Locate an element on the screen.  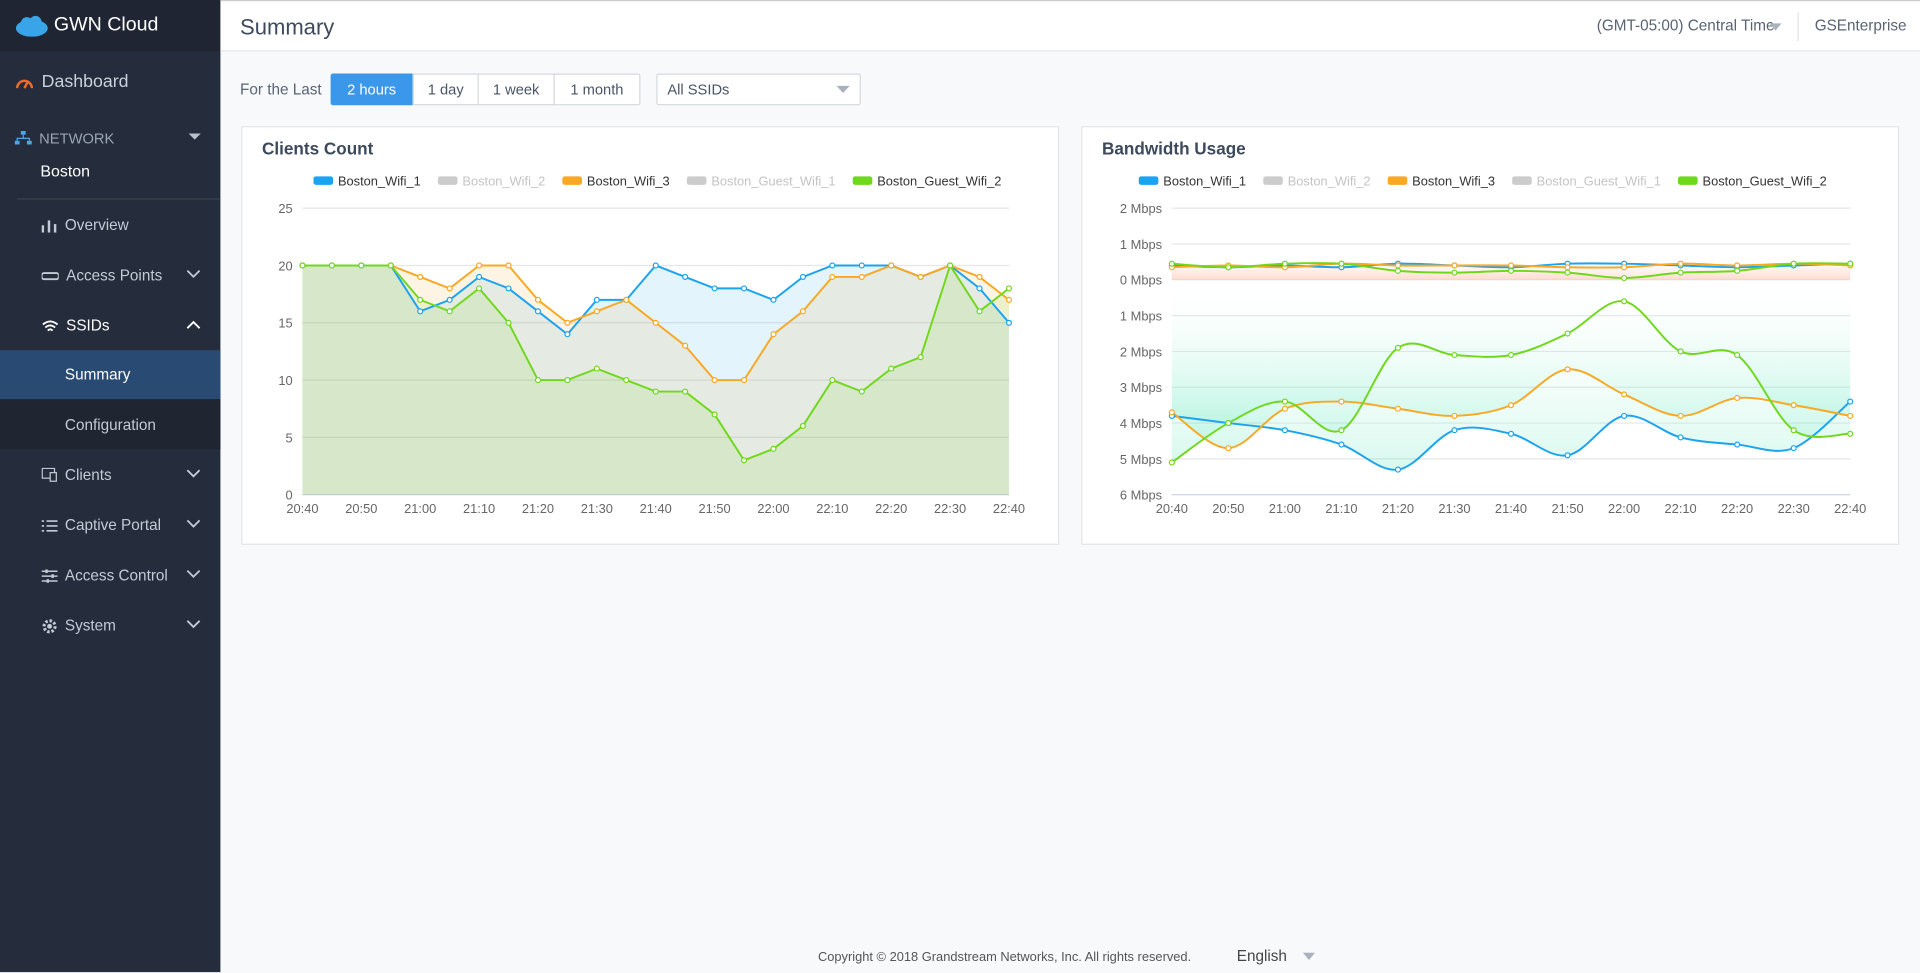
range-button: 2 hours is located at coordinates (371, 89).